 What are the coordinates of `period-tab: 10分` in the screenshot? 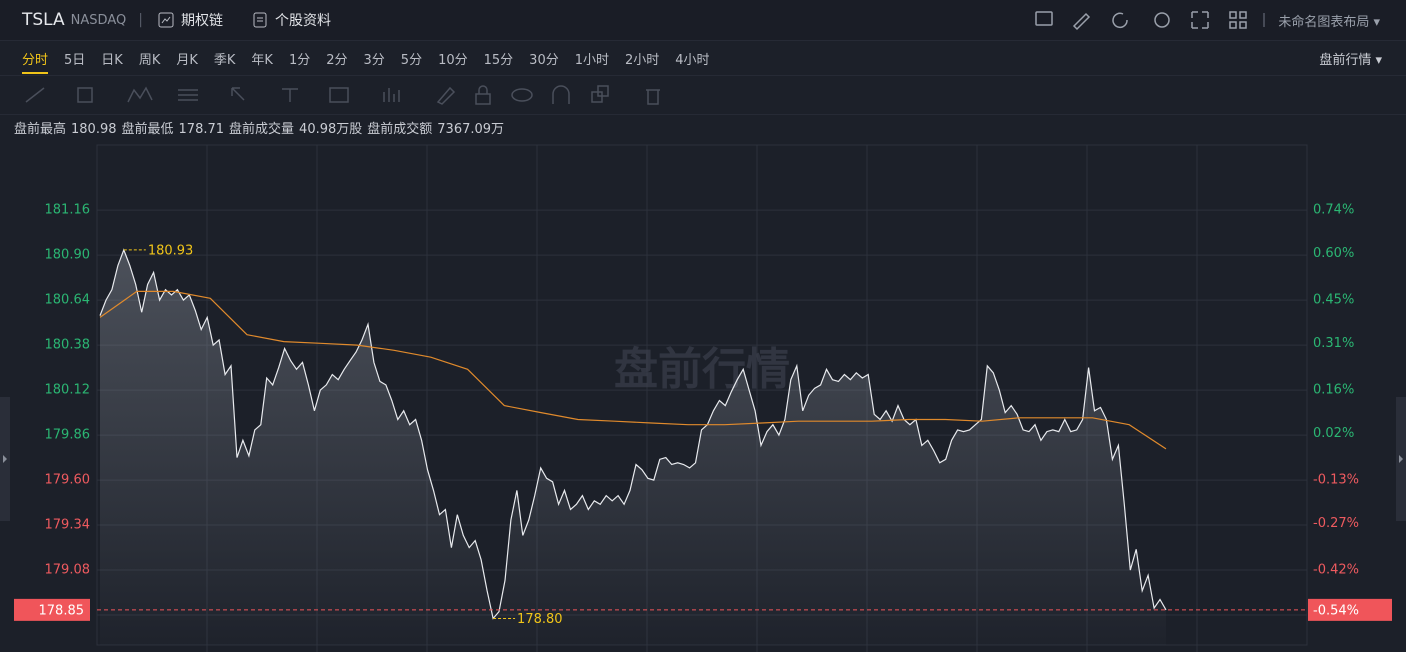 It's located at (453, 60).